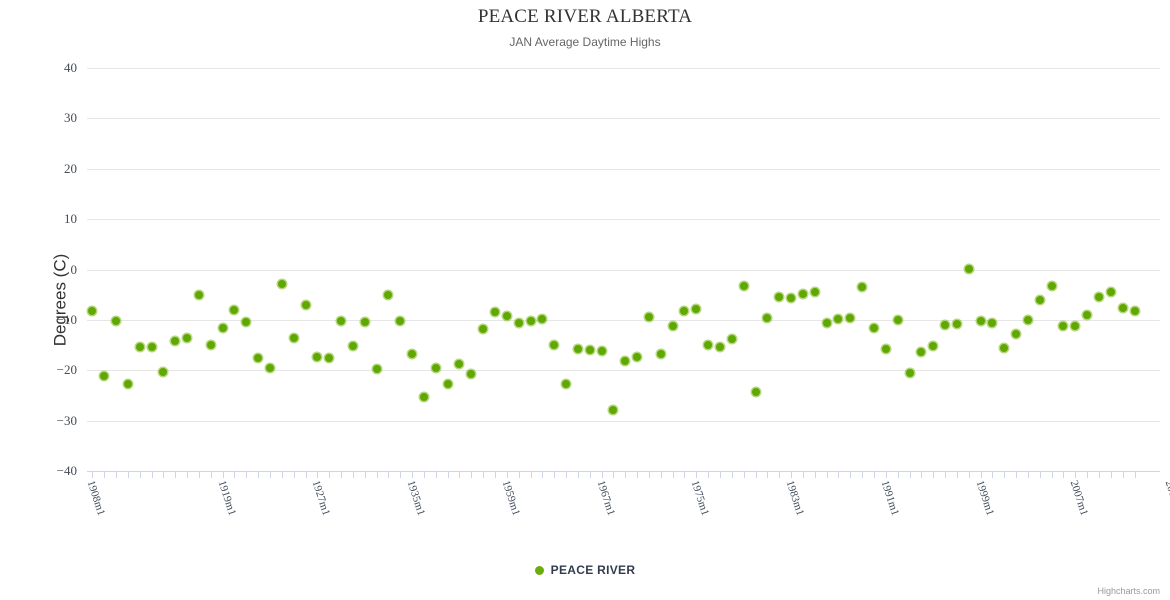 The height and width of the screenshot is (600, 1170). What do you see at coordinates (585, 16) in the screenshot?
I see `chart-title: PEACE RIVER ALBERTA` at bounding box center [585, 16].